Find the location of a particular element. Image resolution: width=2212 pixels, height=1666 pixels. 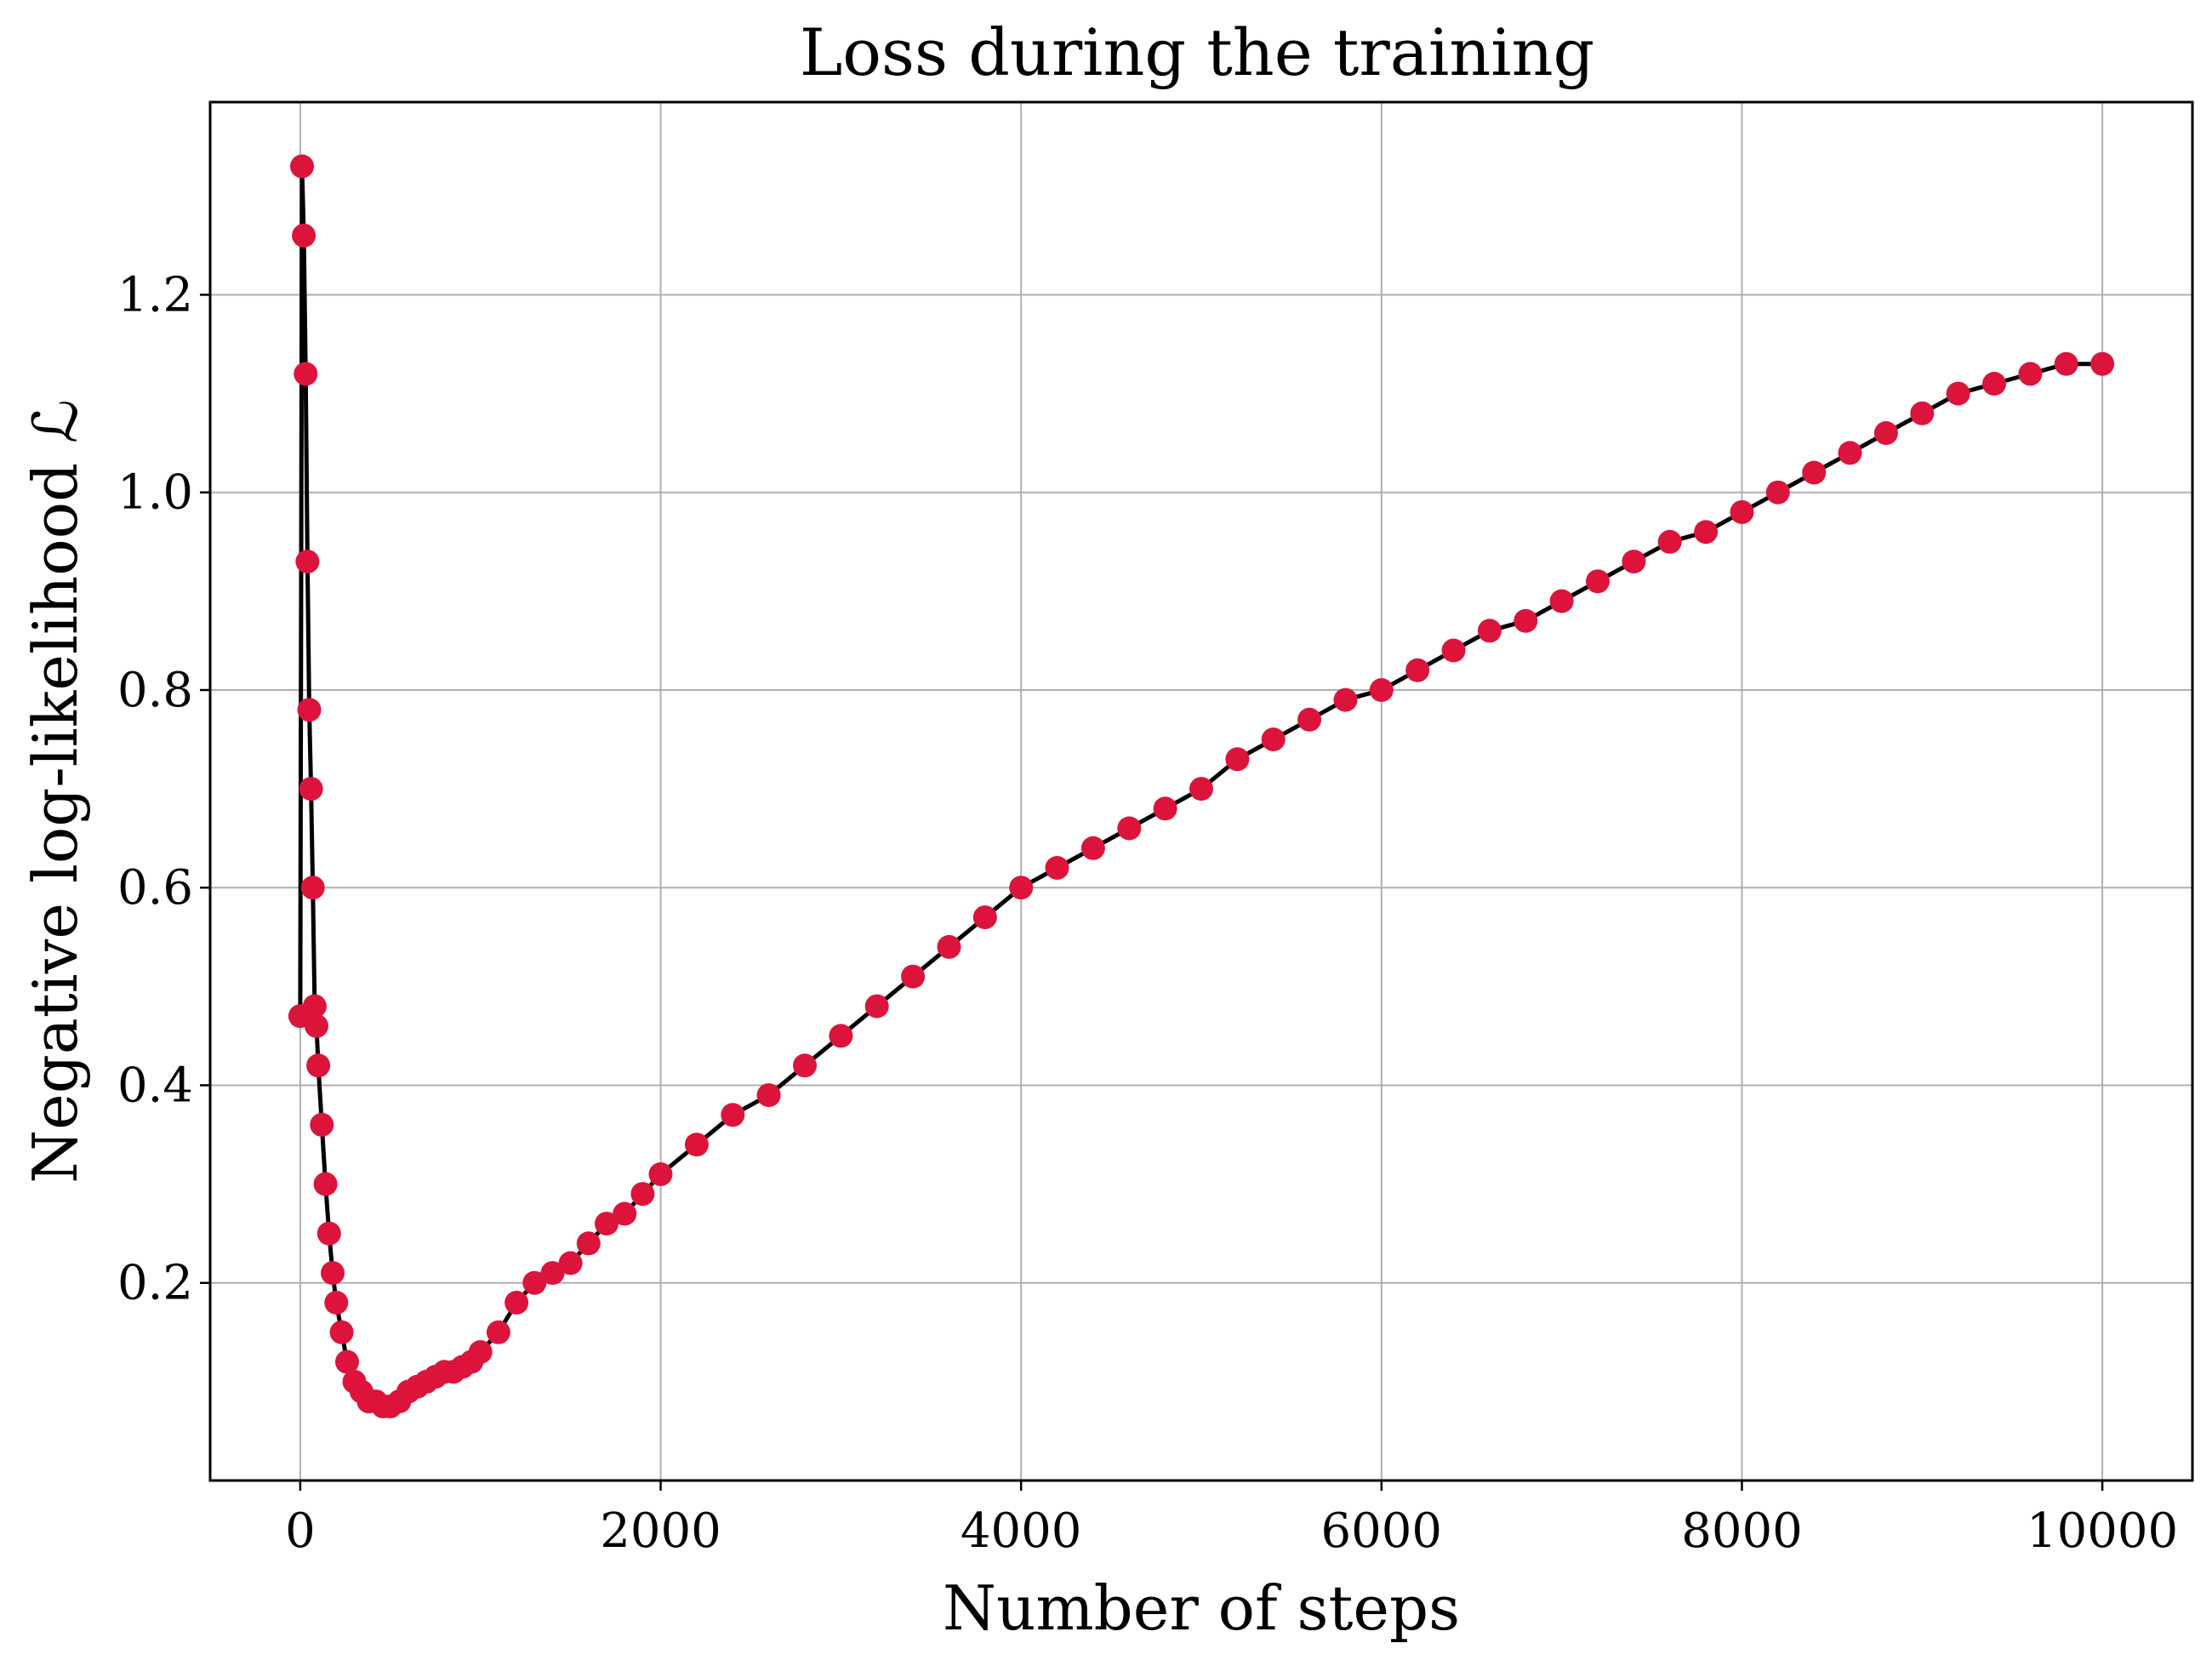

x-tick-label: 0 is located at coordinates (300, 1531).